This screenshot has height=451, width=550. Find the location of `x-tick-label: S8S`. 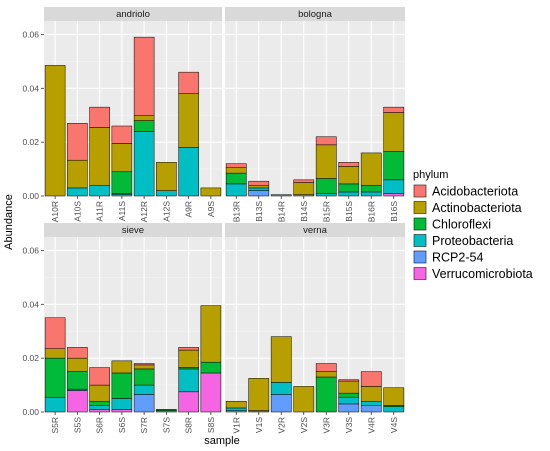

x-tick-label: S8S is located at coordinates (211, 425).